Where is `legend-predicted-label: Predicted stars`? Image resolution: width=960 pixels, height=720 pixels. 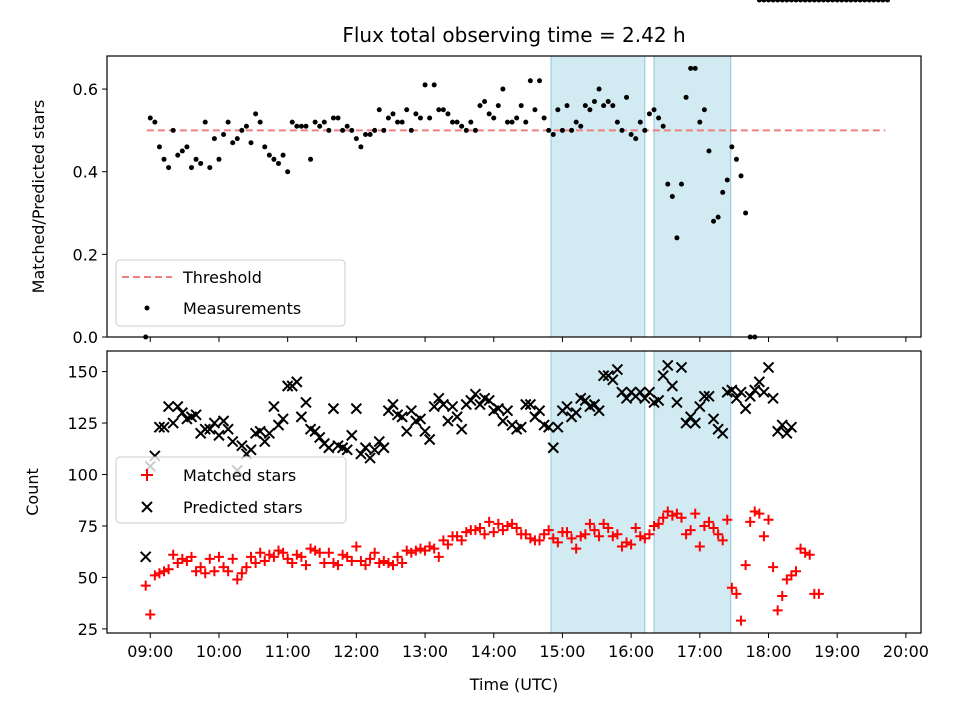
legend-predicted-label: Predicted stars is located at coordinates (243, 507).